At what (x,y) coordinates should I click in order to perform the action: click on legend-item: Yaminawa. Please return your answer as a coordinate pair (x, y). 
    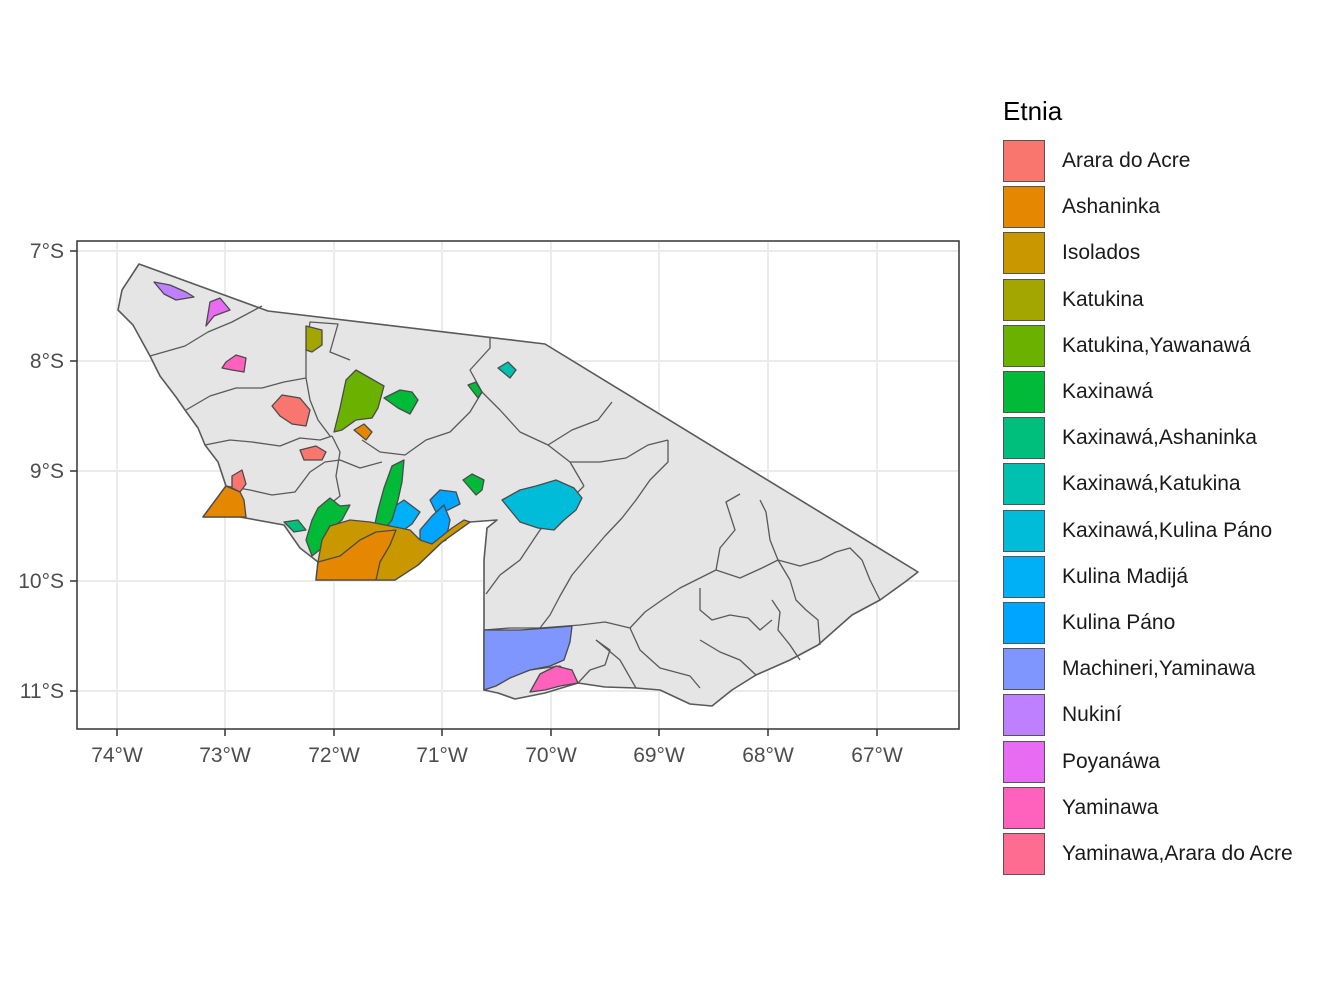
    Looking at the image, I should click on (1148, 808).